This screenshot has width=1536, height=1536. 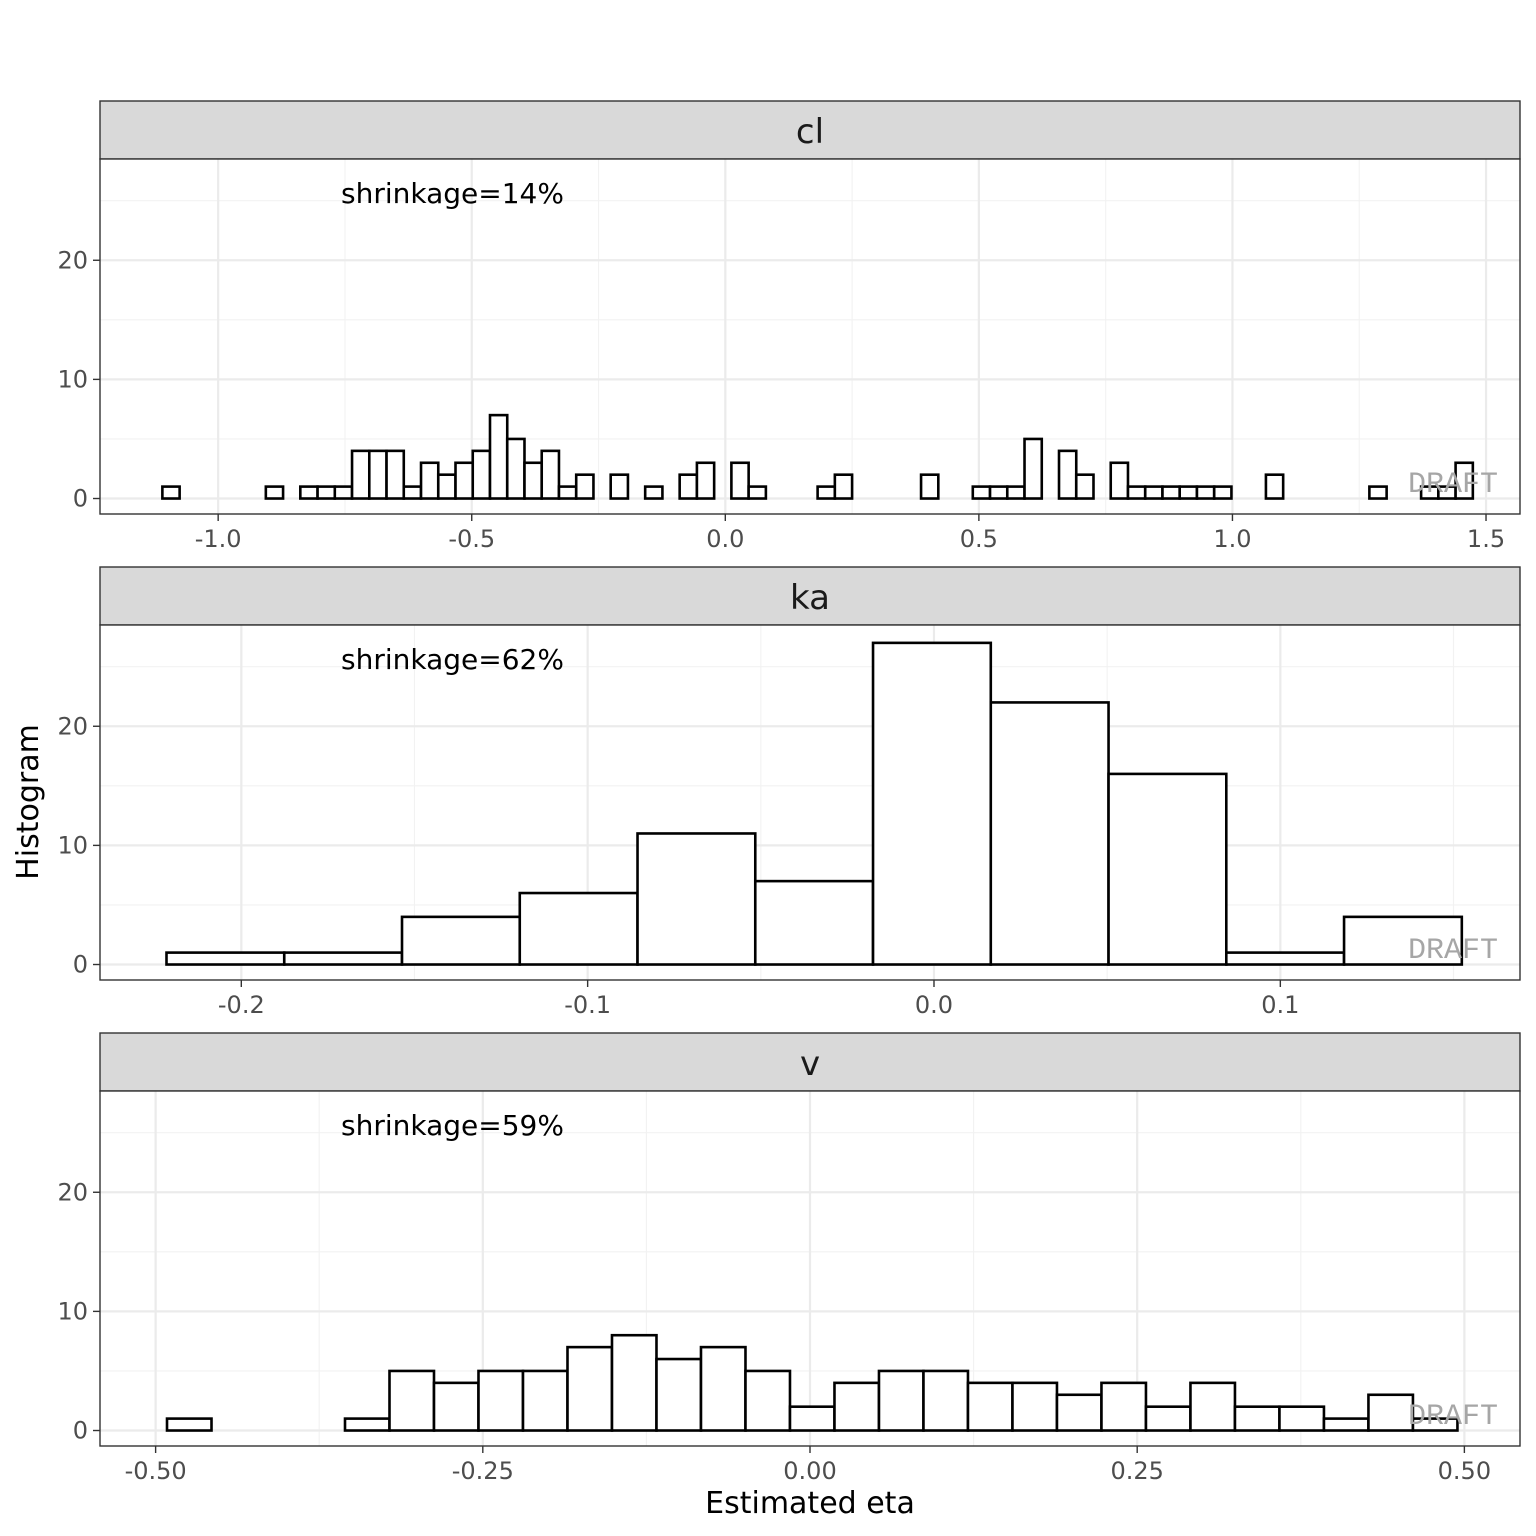 I want to click on facet-strip-label: cl, so click(x=810, y=132).